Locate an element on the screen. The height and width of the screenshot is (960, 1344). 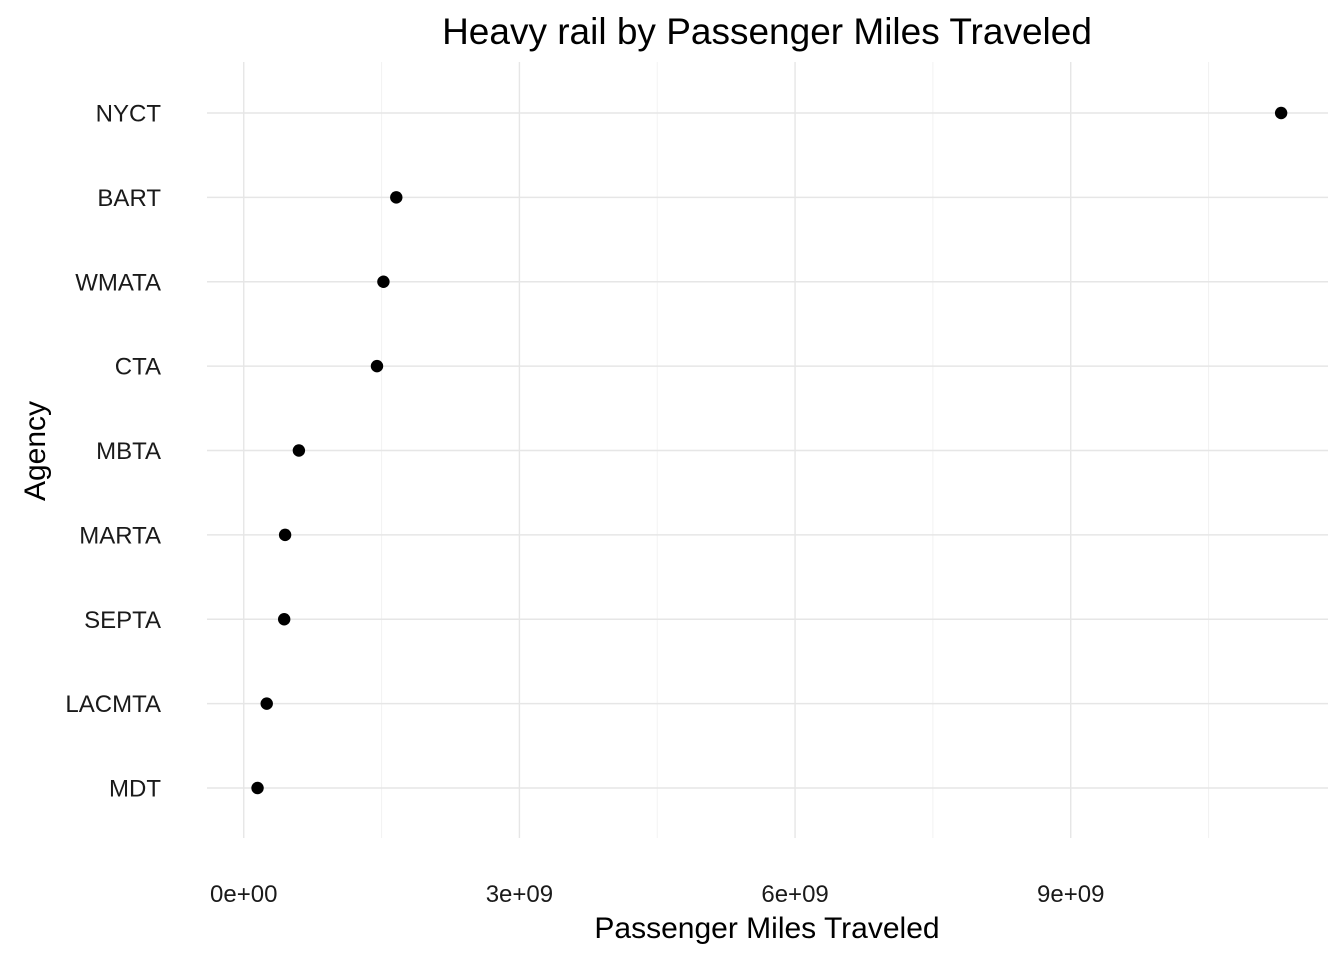
y-tick-label-wmata: WMATA is located at coordinates (118, 282).